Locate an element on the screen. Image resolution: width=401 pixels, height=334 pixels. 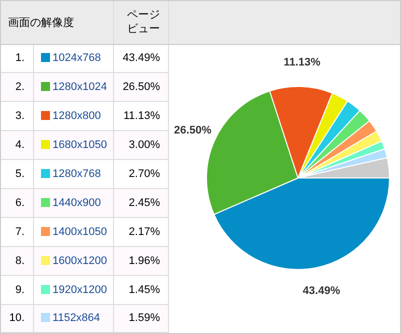
text: 9. is located at coordinates (17, 289).